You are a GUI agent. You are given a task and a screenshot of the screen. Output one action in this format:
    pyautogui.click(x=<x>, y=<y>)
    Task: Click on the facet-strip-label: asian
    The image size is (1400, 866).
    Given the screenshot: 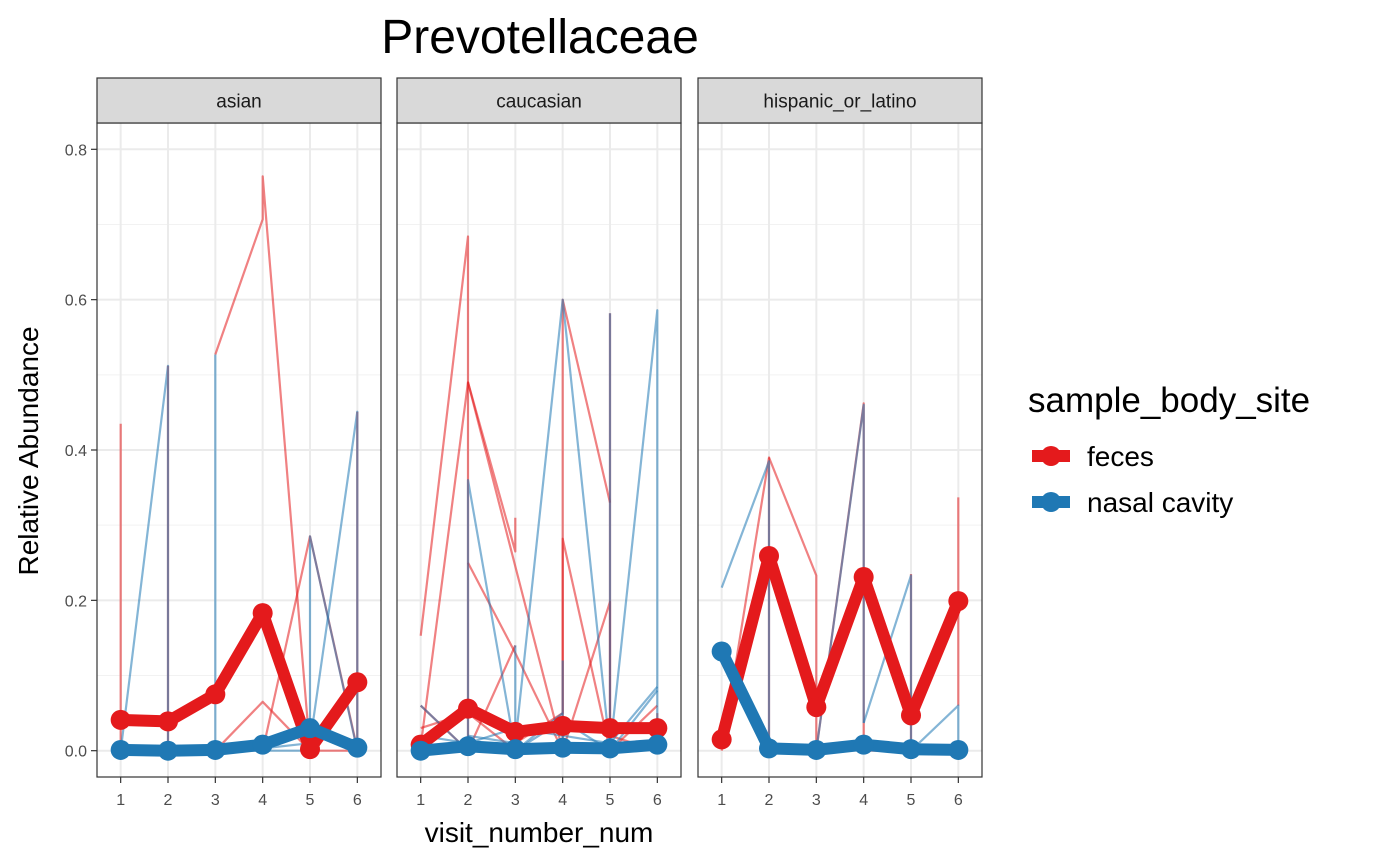 What is the action you would take?
    pyautogui.click(x=238, y=102)
    